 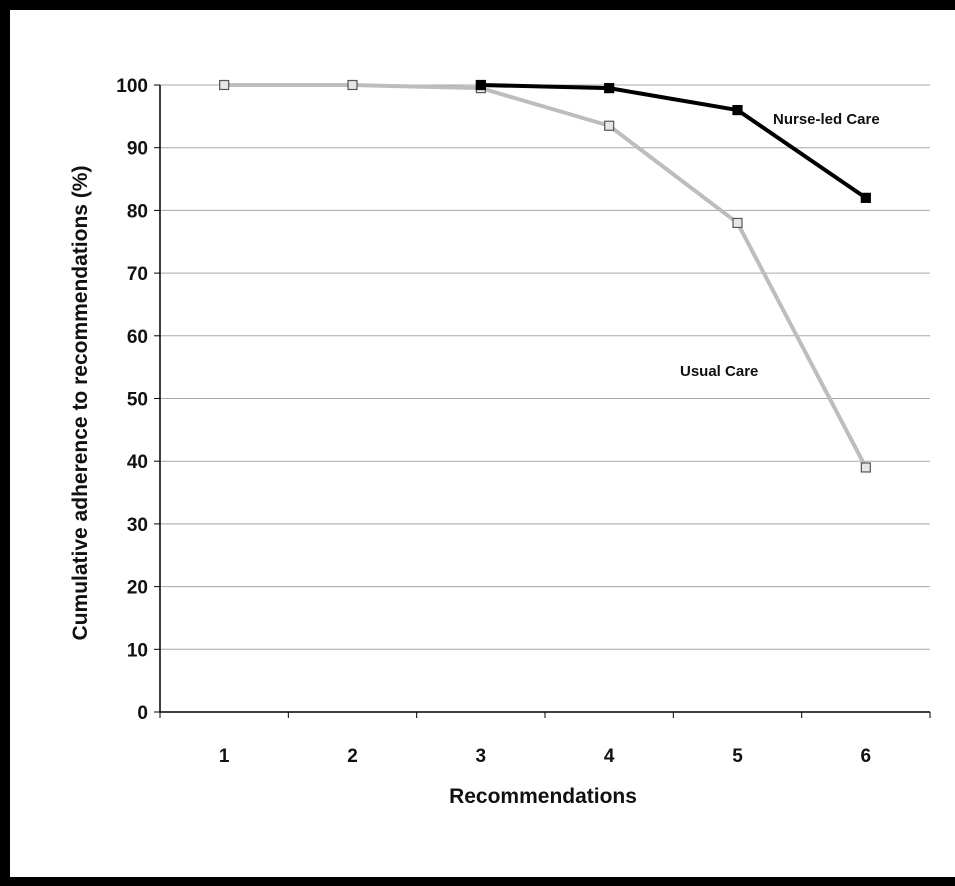 What do you see at coordinates (826, 119) in the screenshot?
I see `series-label-nurse-led-care: Nurse-led Care` at bounding box center [826, 119].